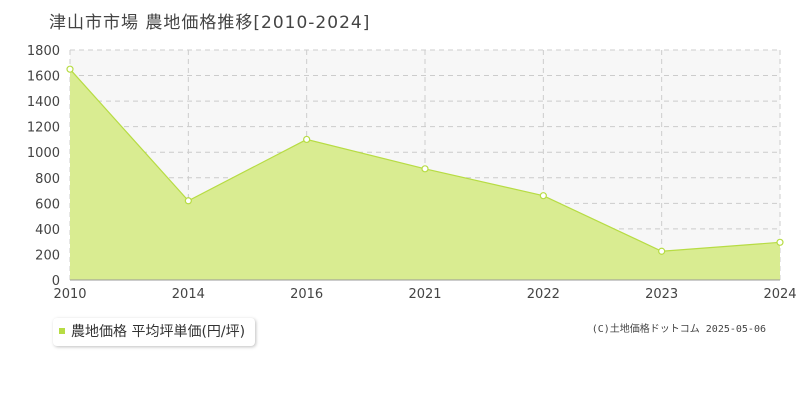 Image resolution: width=800 pixels, height=400 pixels. What do you see at coordinates (43, 102) in the screenshot?
I see `y-tick-label: 1400` at bounding box center [43, 102].